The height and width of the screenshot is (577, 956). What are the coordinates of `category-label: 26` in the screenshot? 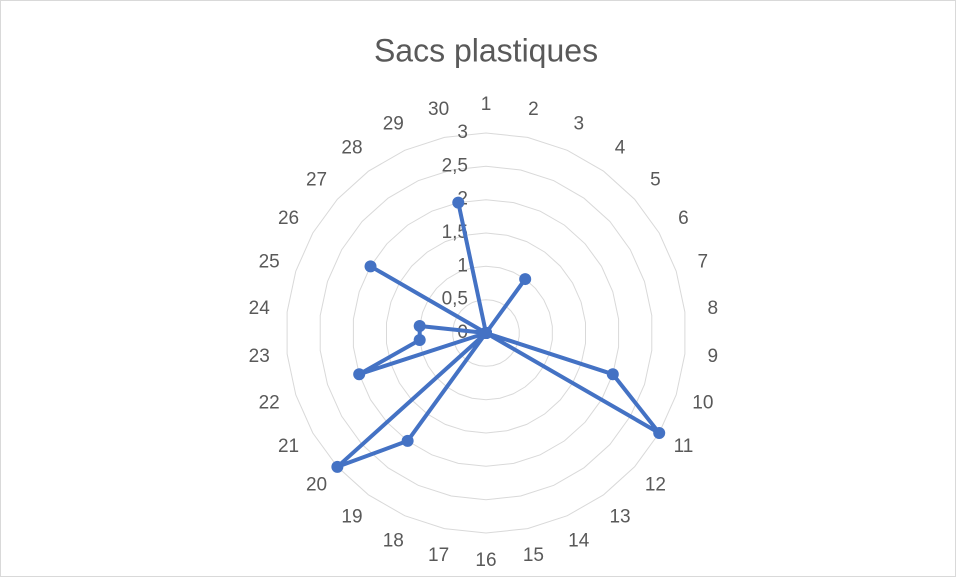 It's located at (288, 218).